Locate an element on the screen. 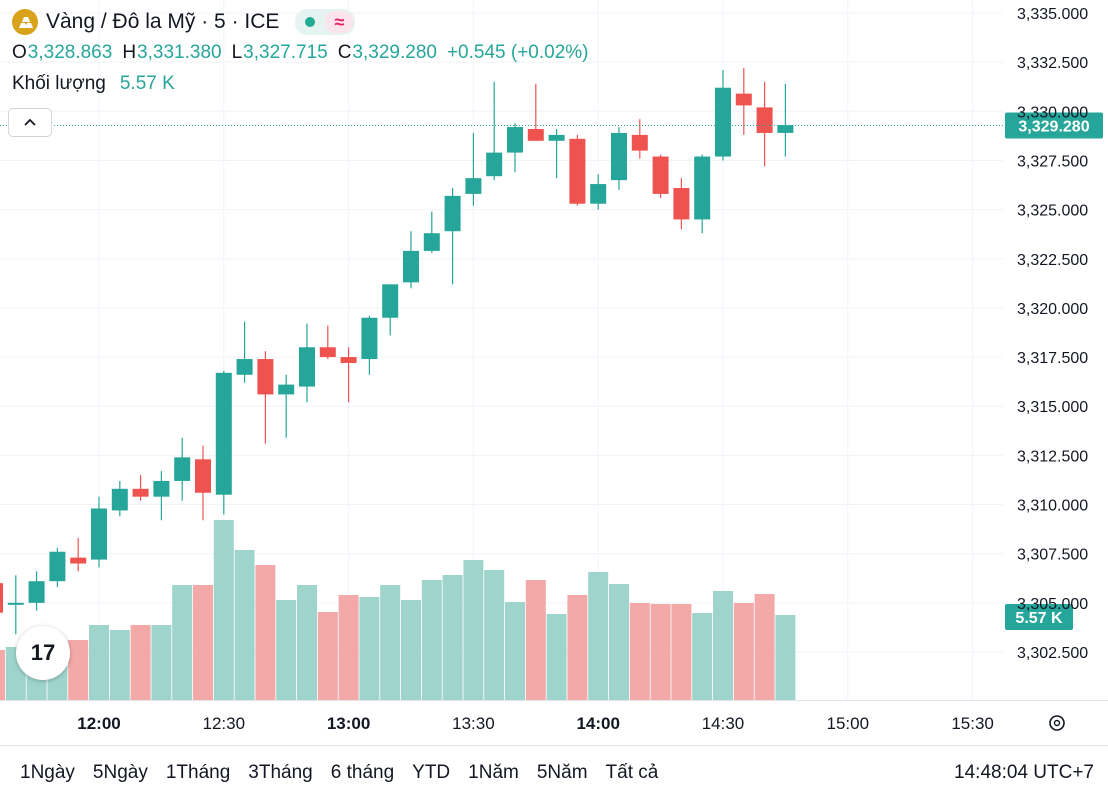 The width and height of the screenshot is (1108, 792). volume-label: Khối lượng is located at coordinates (59, 83).